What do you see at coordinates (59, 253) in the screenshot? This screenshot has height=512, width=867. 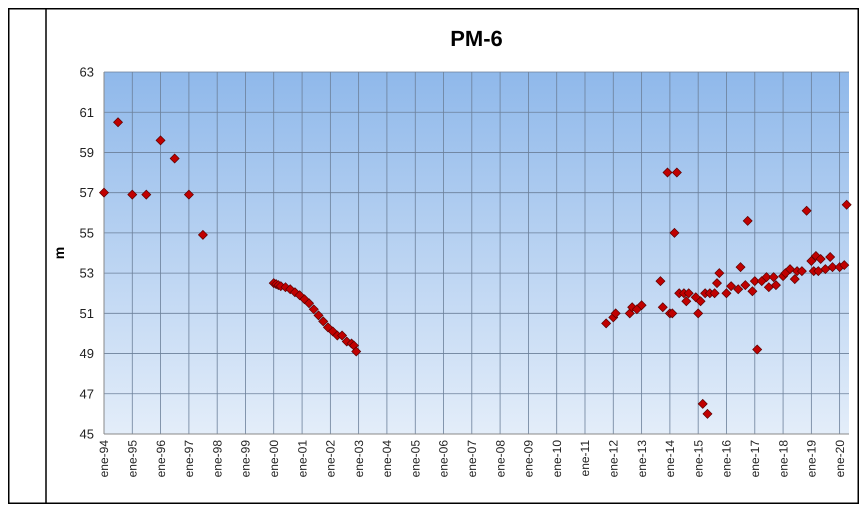 I see `y-axis-title: m` at bounding box center [59, 253].